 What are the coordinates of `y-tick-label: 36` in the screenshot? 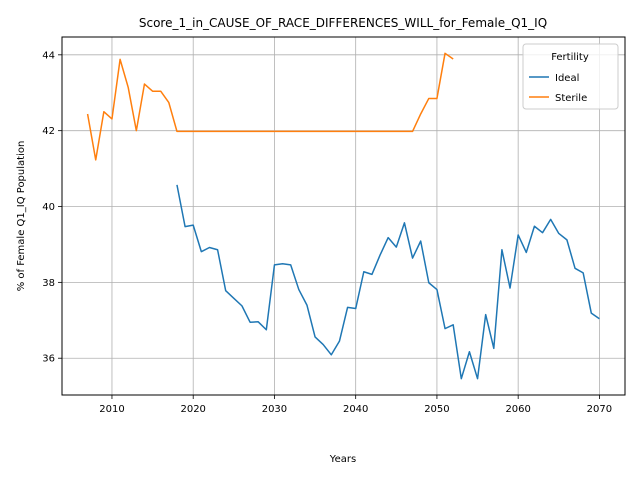 It's located at (48, 359).